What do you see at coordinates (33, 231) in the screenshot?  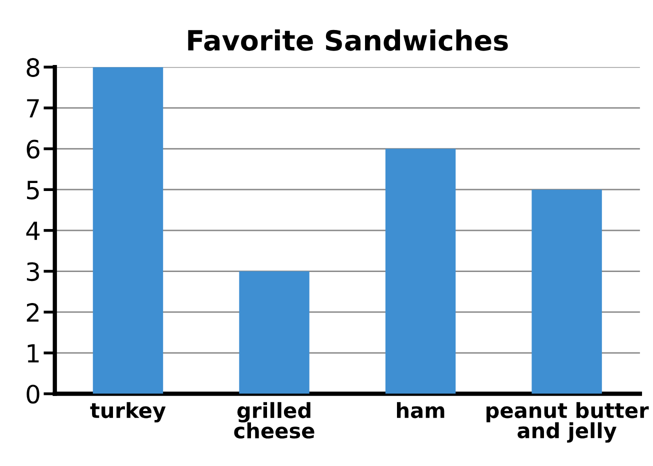 I see `y-tick-label: 4` at bounding box center [33, 231].